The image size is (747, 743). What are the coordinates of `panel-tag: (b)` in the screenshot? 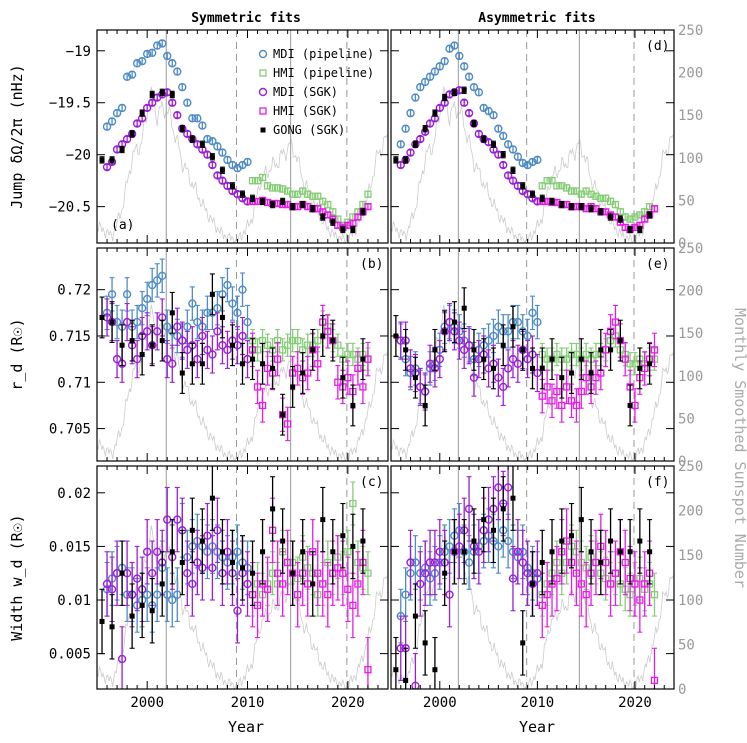 It's located at (371, 264).